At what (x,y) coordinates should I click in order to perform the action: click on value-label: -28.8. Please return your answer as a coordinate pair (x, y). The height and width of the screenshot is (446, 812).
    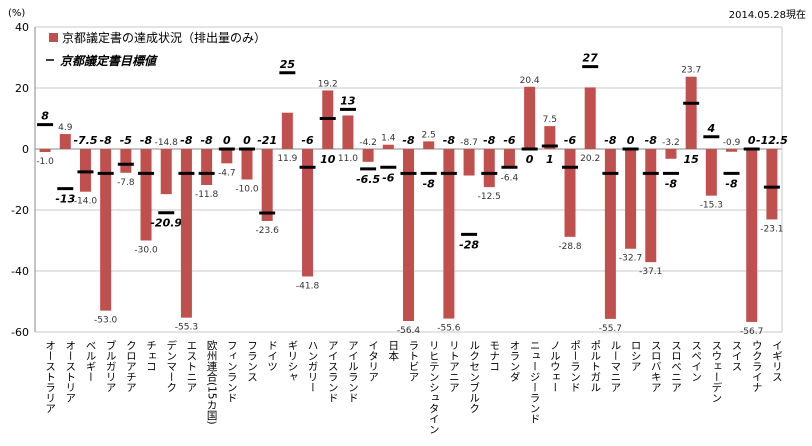
    Looking at the image, I should click on (570, 247).